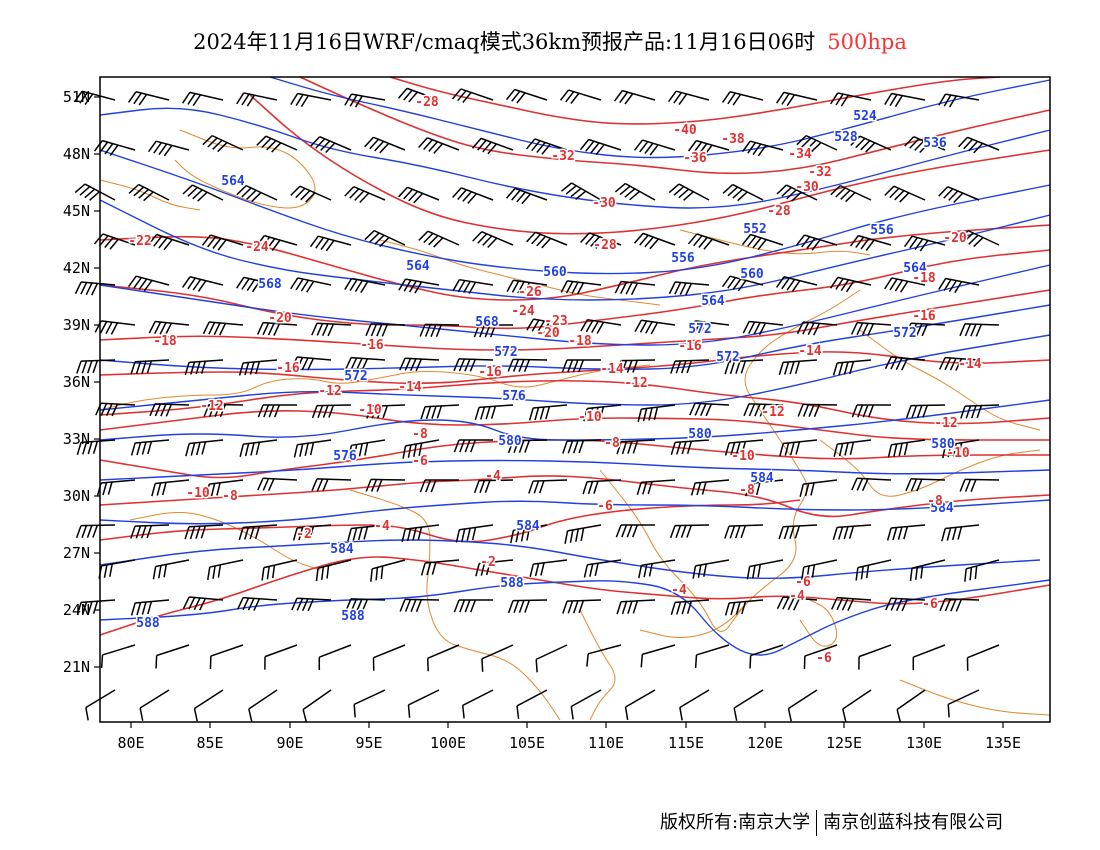 This screenshot has height=850, width=1100. I want to click on copyright-credit: 版权所有:南京大学 南京创蓝科技有限公司, so click(831, 822).